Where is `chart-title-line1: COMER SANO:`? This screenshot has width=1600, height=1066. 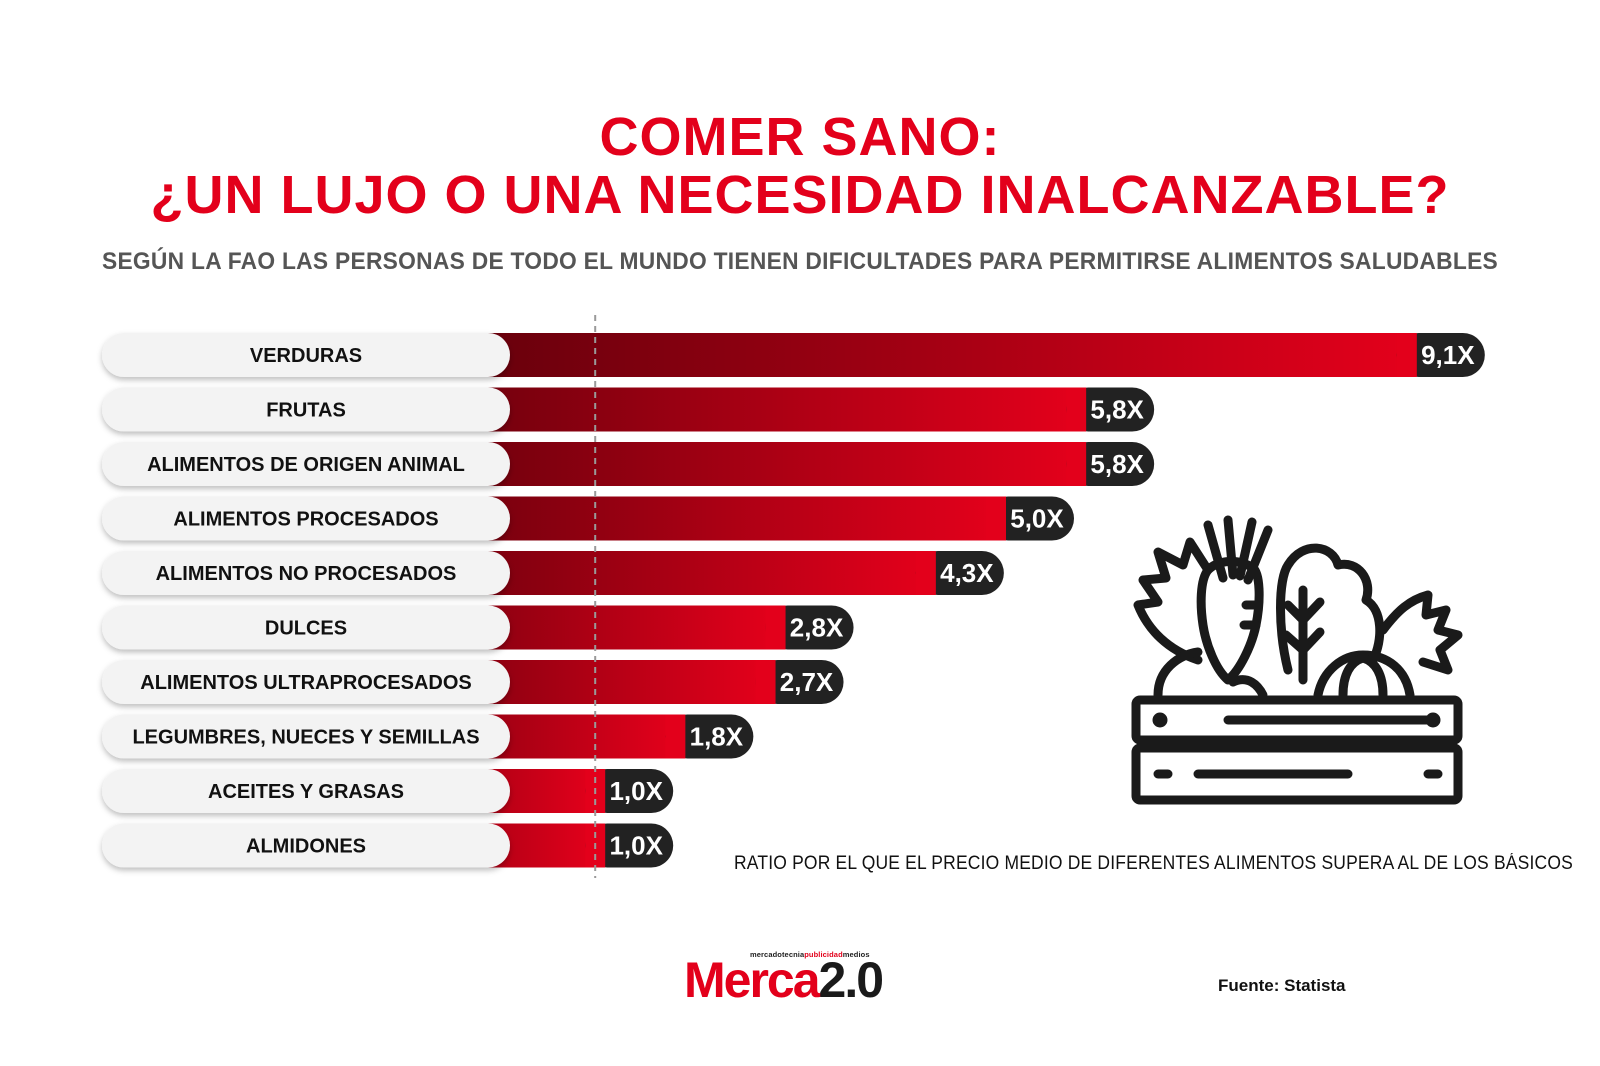
chart-title-line1: COMER SANO: is located at coordinates (800, 137).